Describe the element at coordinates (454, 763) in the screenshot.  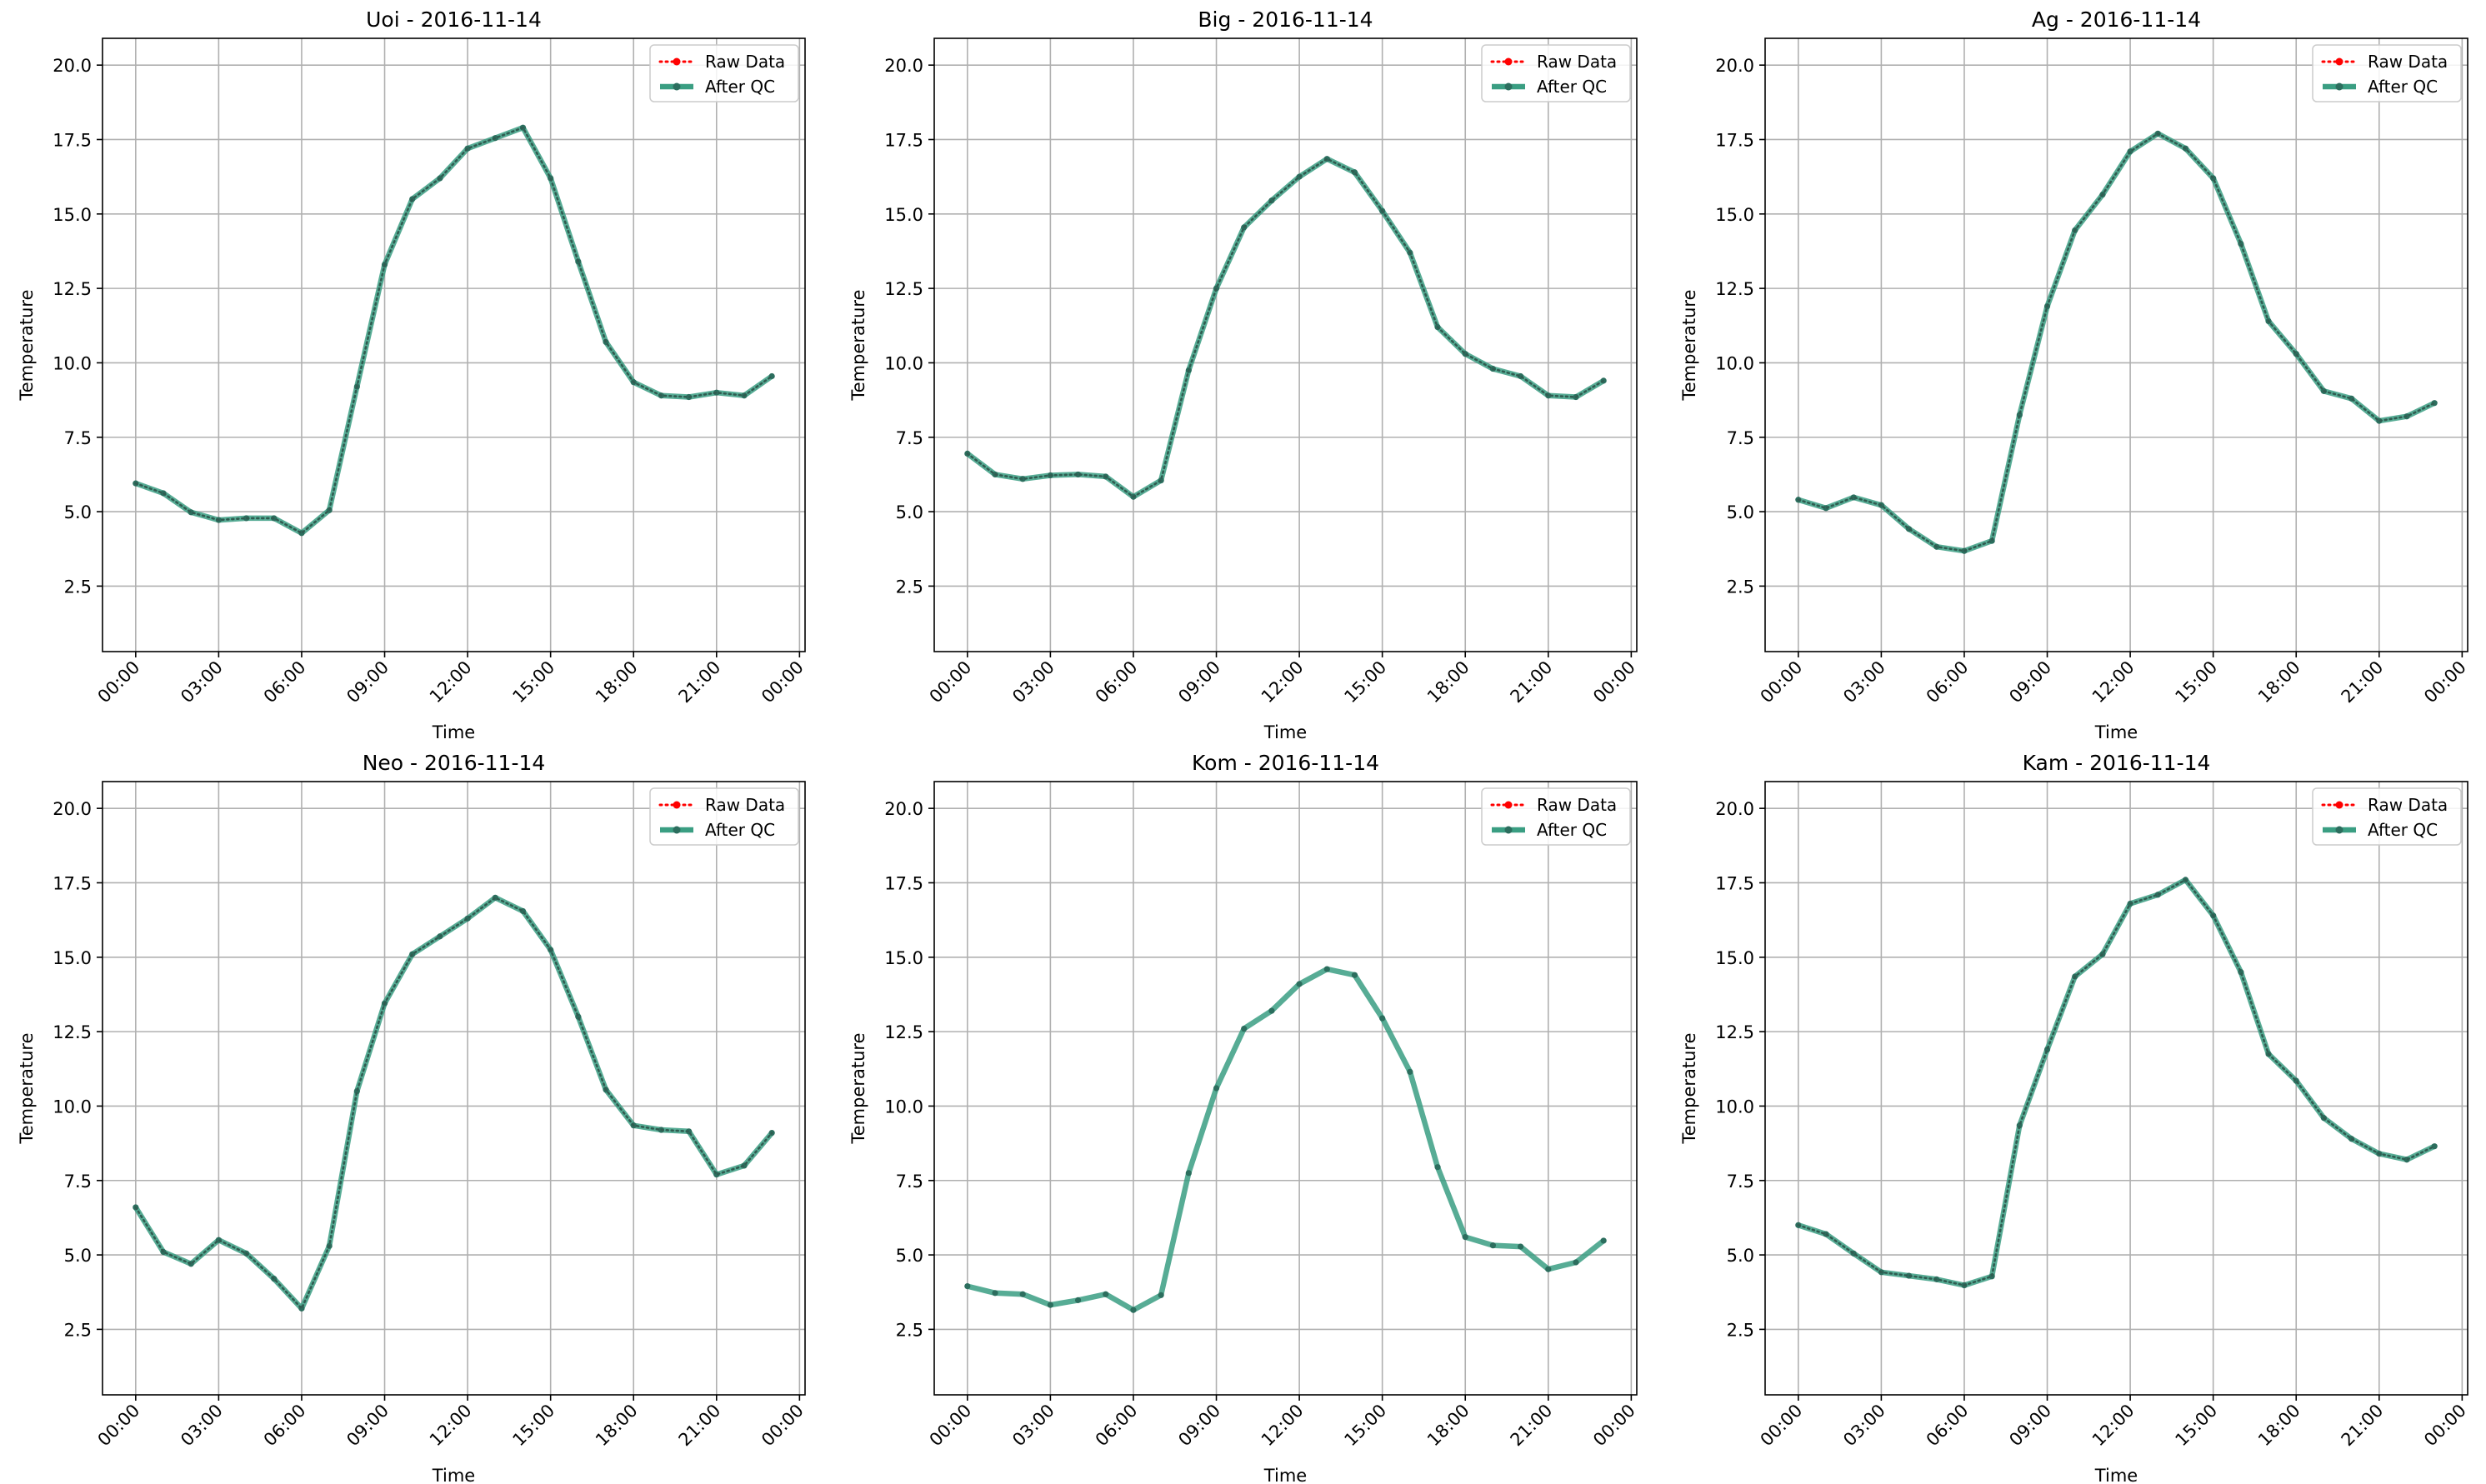
I see `subplot-title: Neo - 2016-11-14` at that location.